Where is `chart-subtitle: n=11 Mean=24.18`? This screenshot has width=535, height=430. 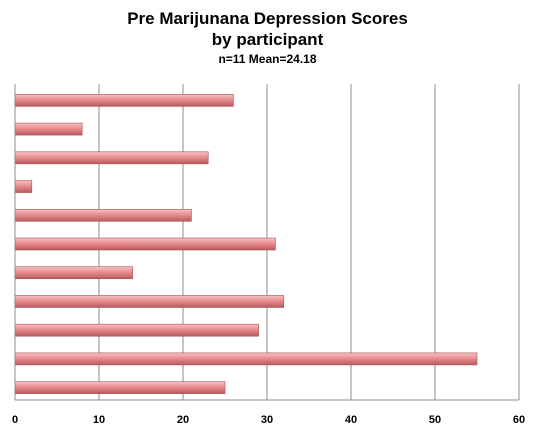 chart-subtitle: n=11 Mean=24.18 is located at coordinates (267, 59).